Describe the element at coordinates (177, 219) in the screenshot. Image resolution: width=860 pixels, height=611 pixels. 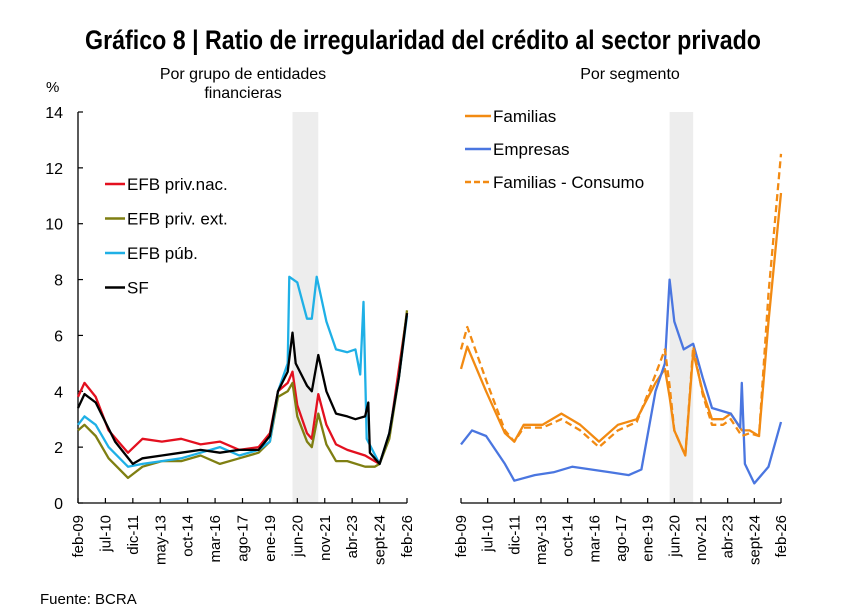
I see `legend-label: EFB priv. ext.` at that location.